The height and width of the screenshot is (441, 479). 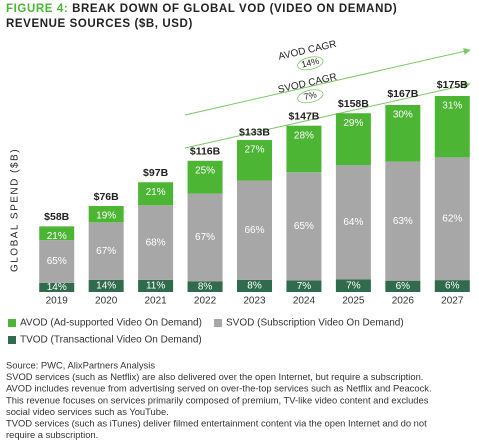 What do you see at coordinates (155, 301) in the screenshot?
I see `x-tick-label: 2021` at bounding box center [155, 301].